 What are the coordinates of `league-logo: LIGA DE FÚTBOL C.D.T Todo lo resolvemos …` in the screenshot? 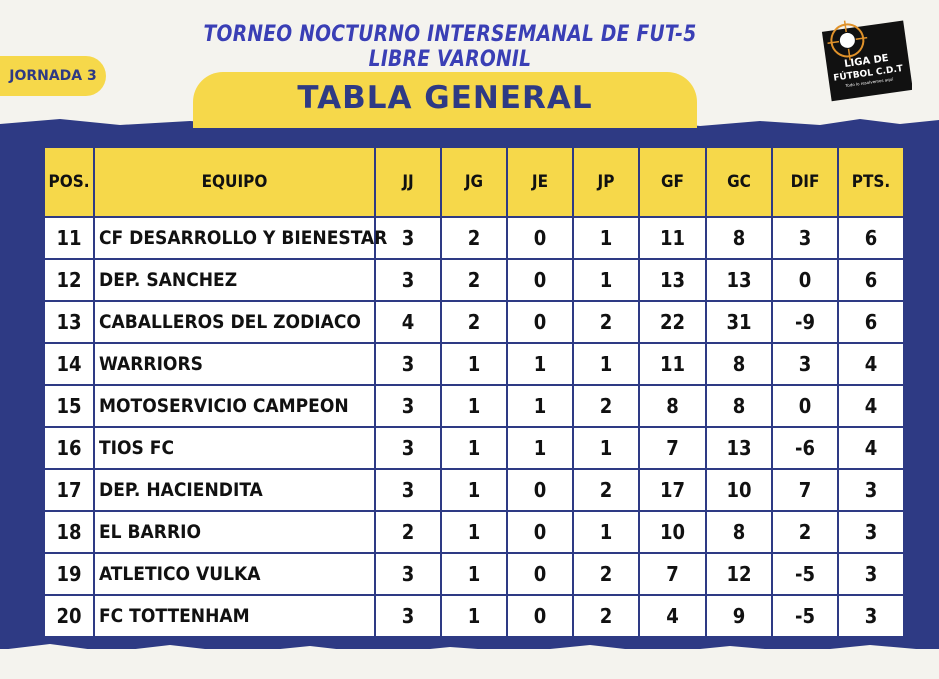 It's located at (866, 61).